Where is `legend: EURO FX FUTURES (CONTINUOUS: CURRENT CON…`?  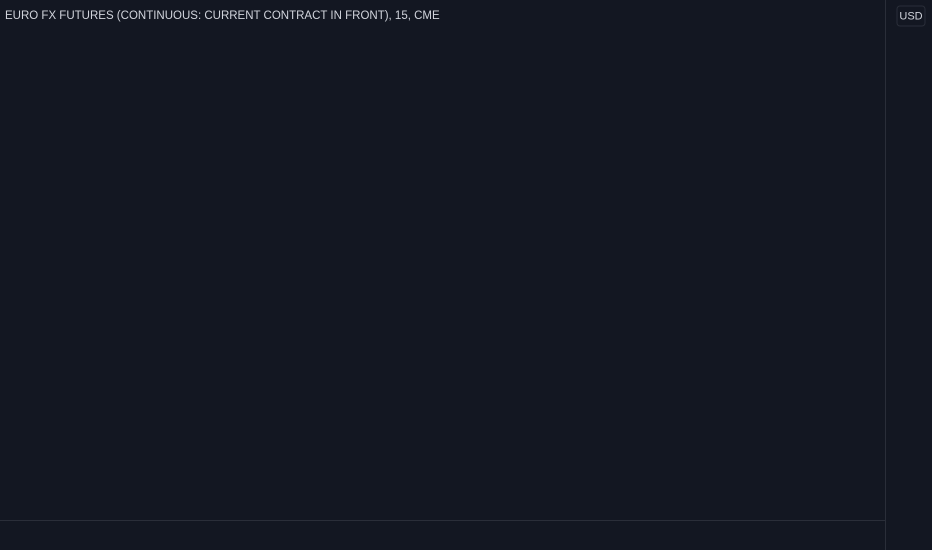 legend: EURO FX FUTURES (CONTINUOUS: CURRENT CON… is located at coordinates (222, 16).